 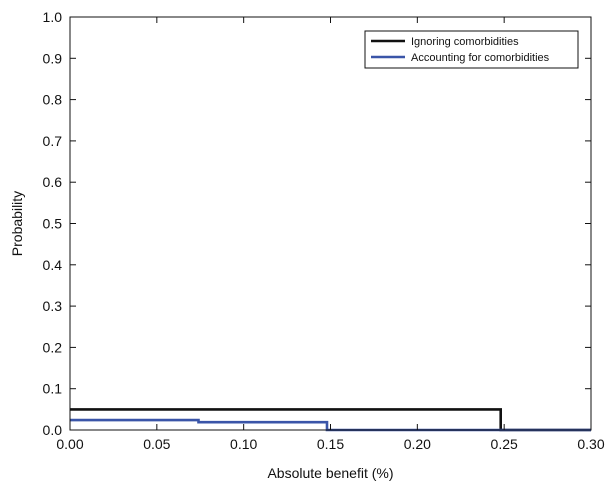 What do you see at coordinates (69, 444) in the screenshot?
I see `x-tick-label: 0.00` at bounding box center [69, 444].